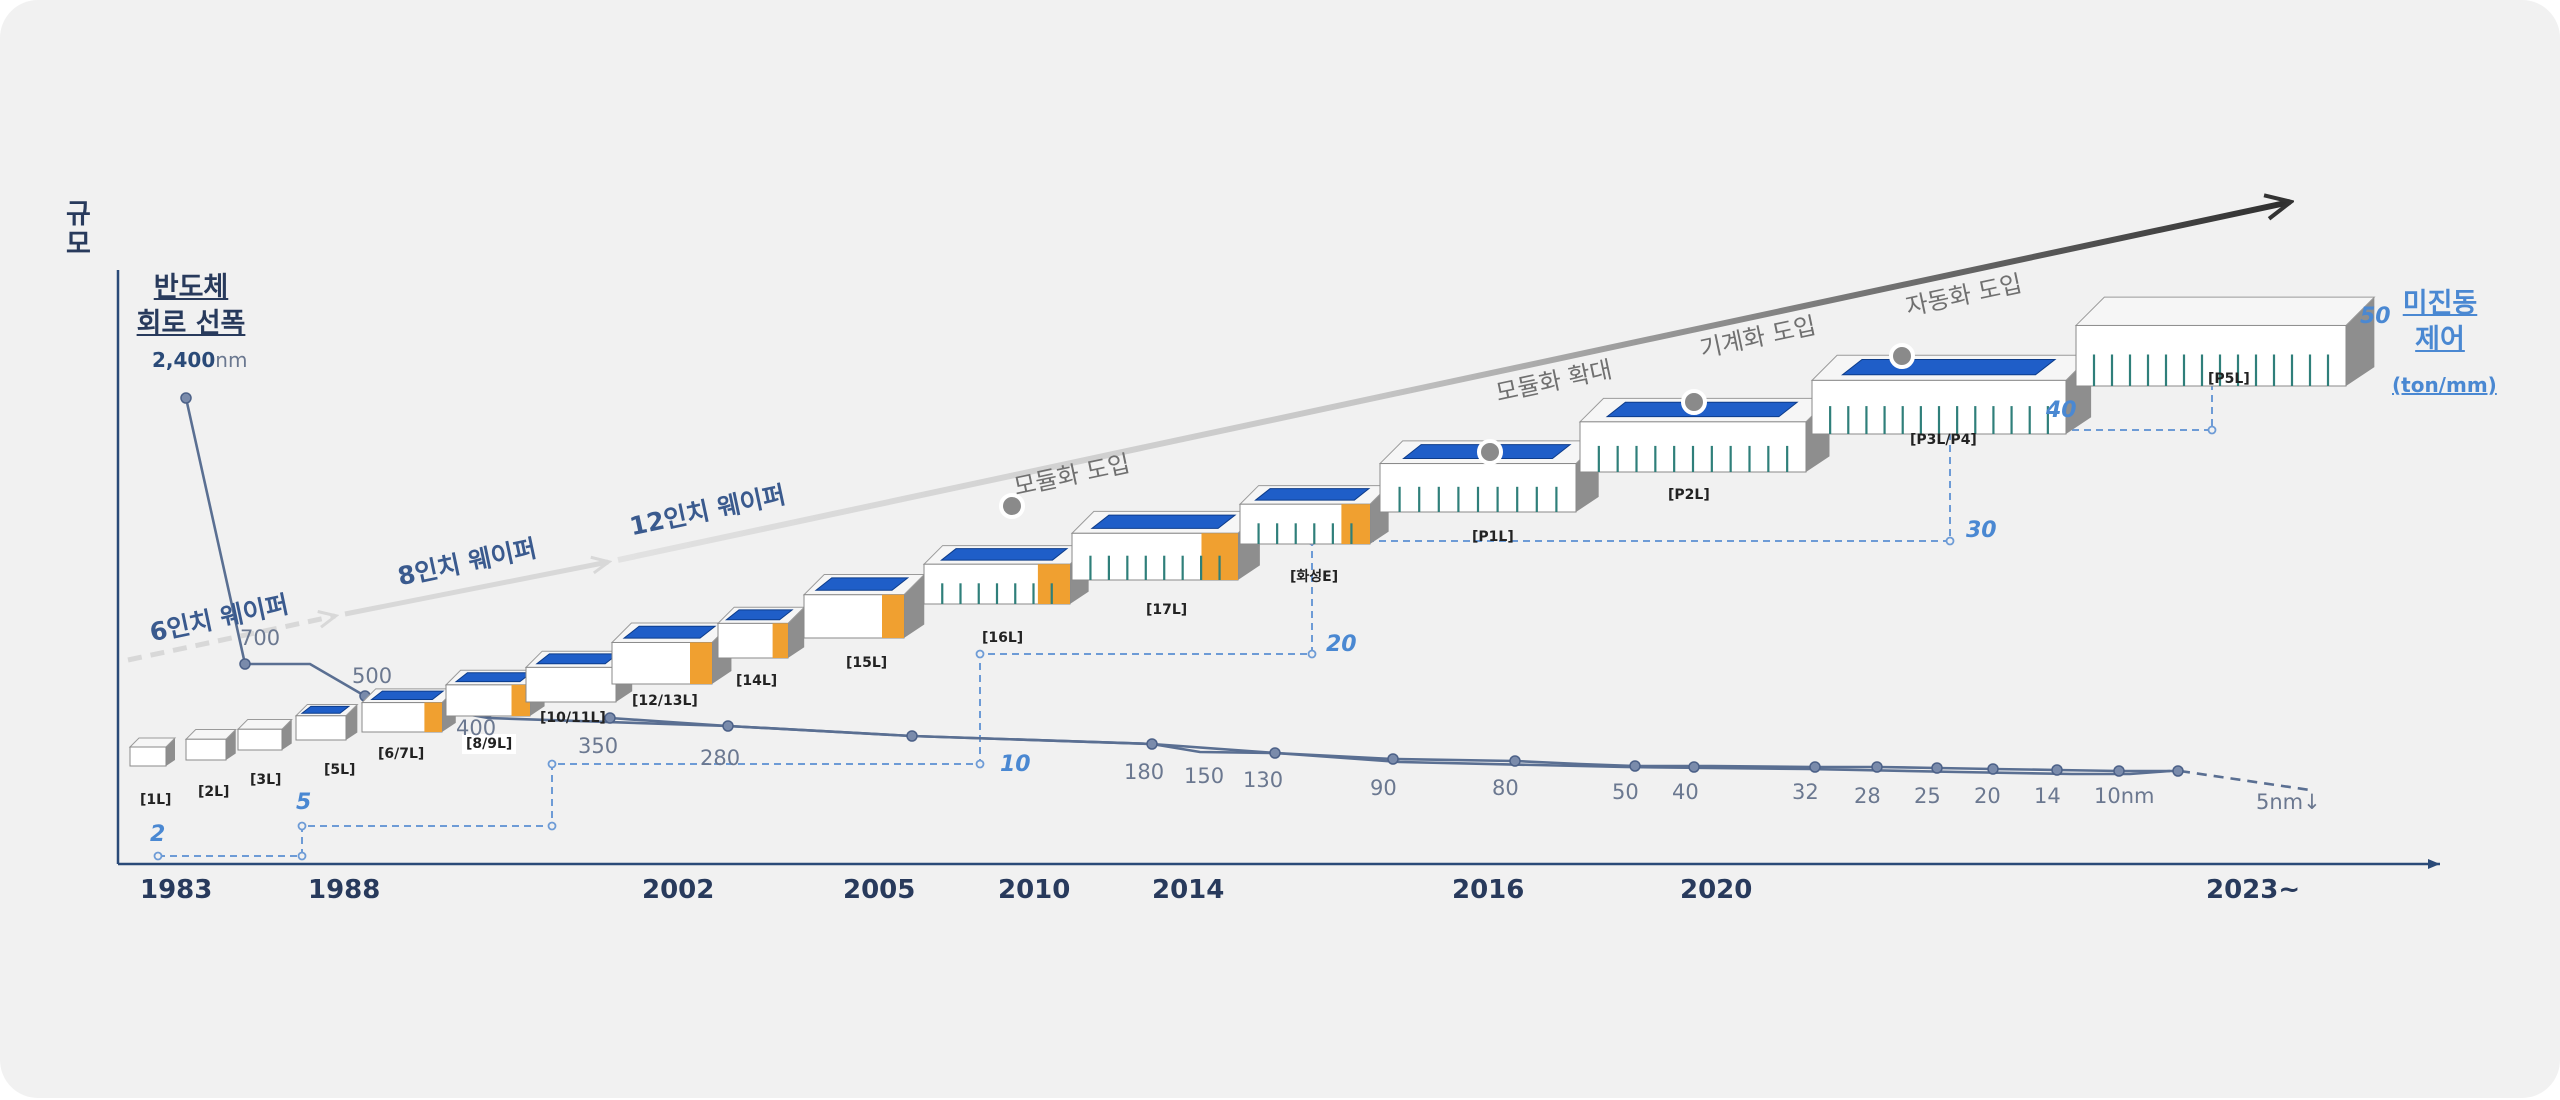  I want to click on fab-shadow, so click(2360, 341).